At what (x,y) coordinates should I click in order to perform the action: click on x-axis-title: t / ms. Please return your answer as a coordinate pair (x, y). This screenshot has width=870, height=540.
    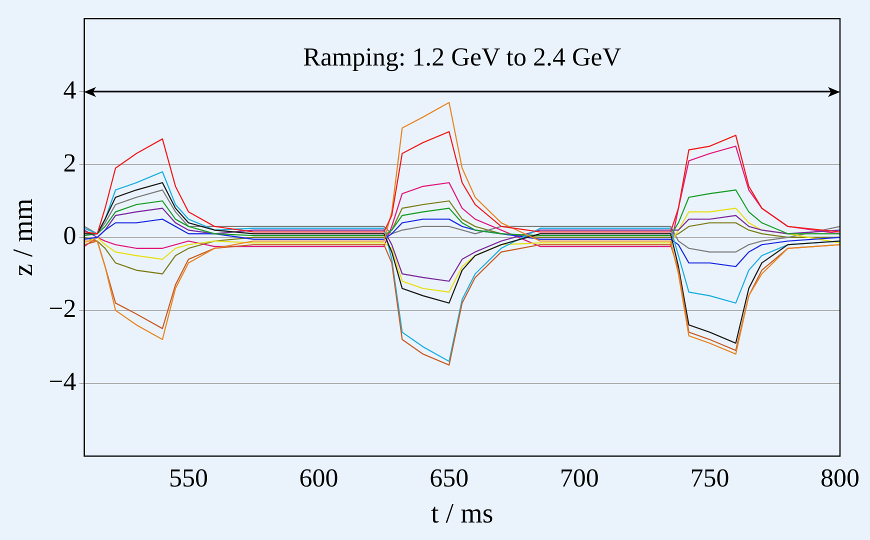
    Looking at the image, I should click on (462, 514).